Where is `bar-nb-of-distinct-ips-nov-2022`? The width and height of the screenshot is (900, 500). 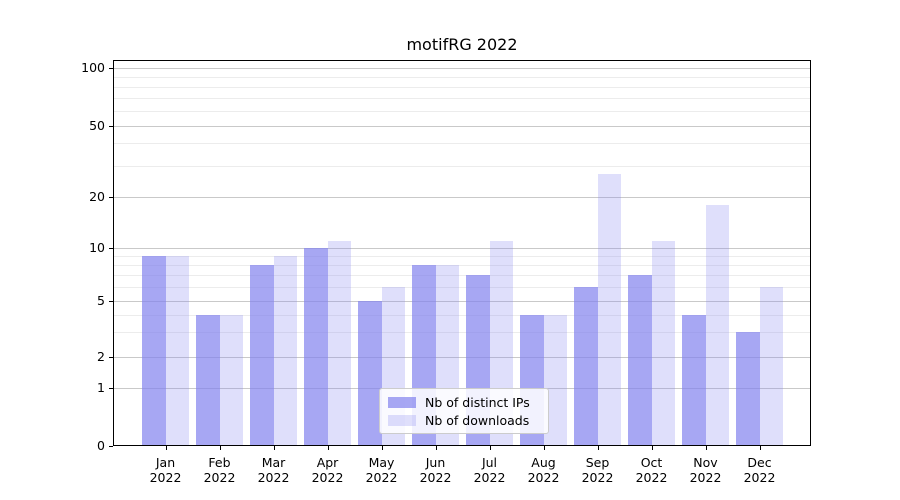
bar-nb-of-distinct-ips-nov-2022 is located at coordinates (694, 379).